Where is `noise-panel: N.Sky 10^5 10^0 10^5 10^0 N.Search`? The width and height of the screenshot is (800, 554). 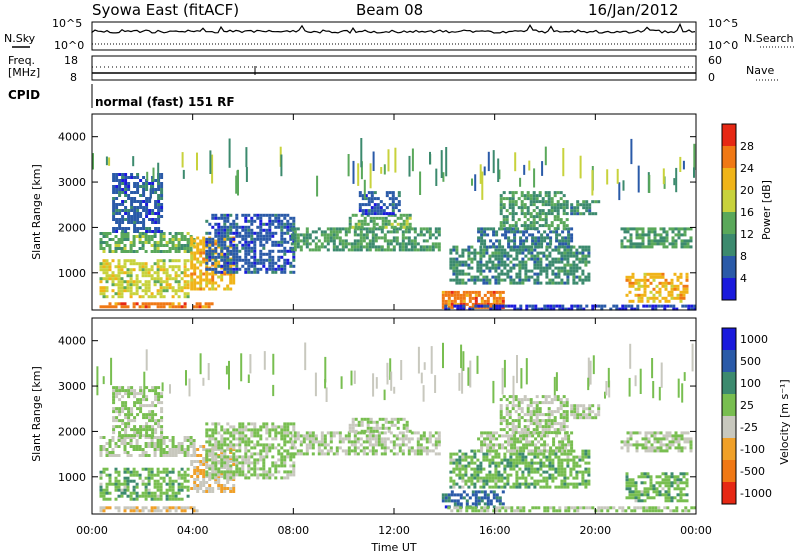
noise-panel: N.Sky 10^5 10^0 10^5 10^0 N.Search is located at coordinates (399, 34).